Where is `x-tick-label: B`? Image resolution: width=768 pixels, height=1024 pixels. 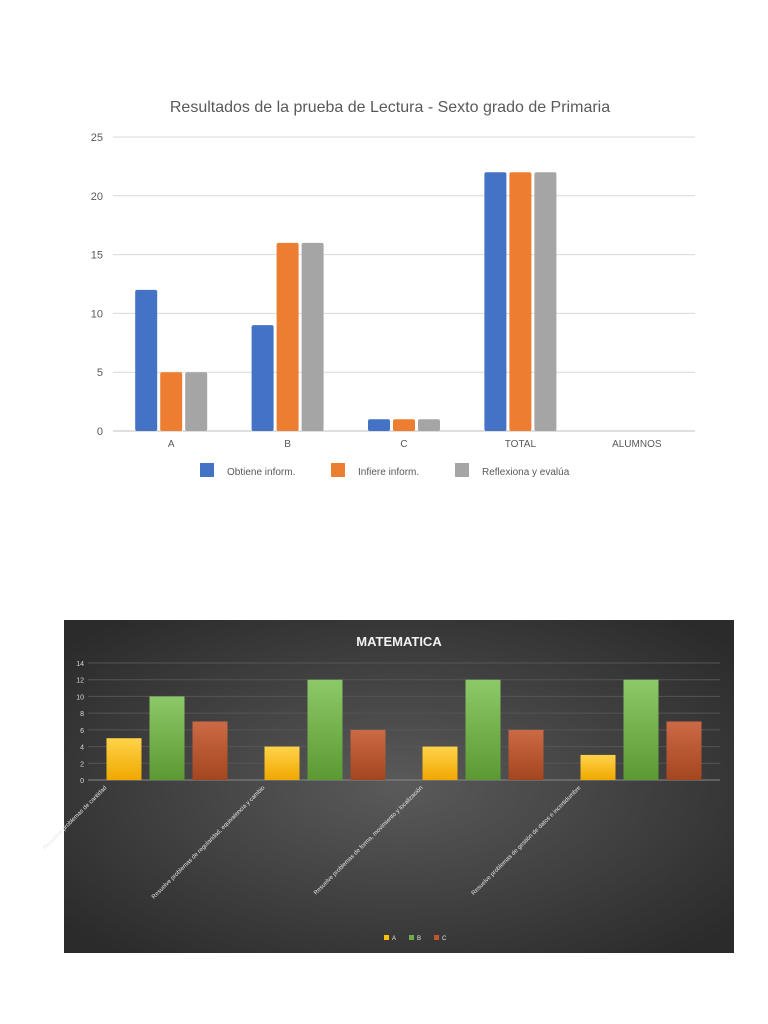 x-tick-label: B is located at coordinates (287, 444).